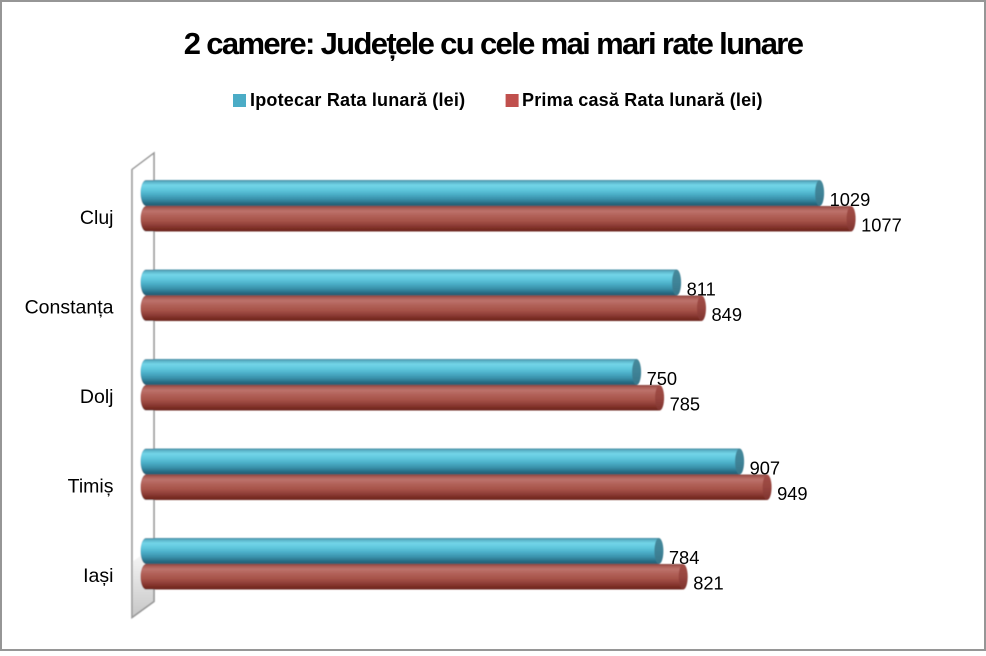 The image size is (986, 656). Describe the element at coordinates (69, 307) in the screenshot. I see `svg-text: Constanța` at that location.